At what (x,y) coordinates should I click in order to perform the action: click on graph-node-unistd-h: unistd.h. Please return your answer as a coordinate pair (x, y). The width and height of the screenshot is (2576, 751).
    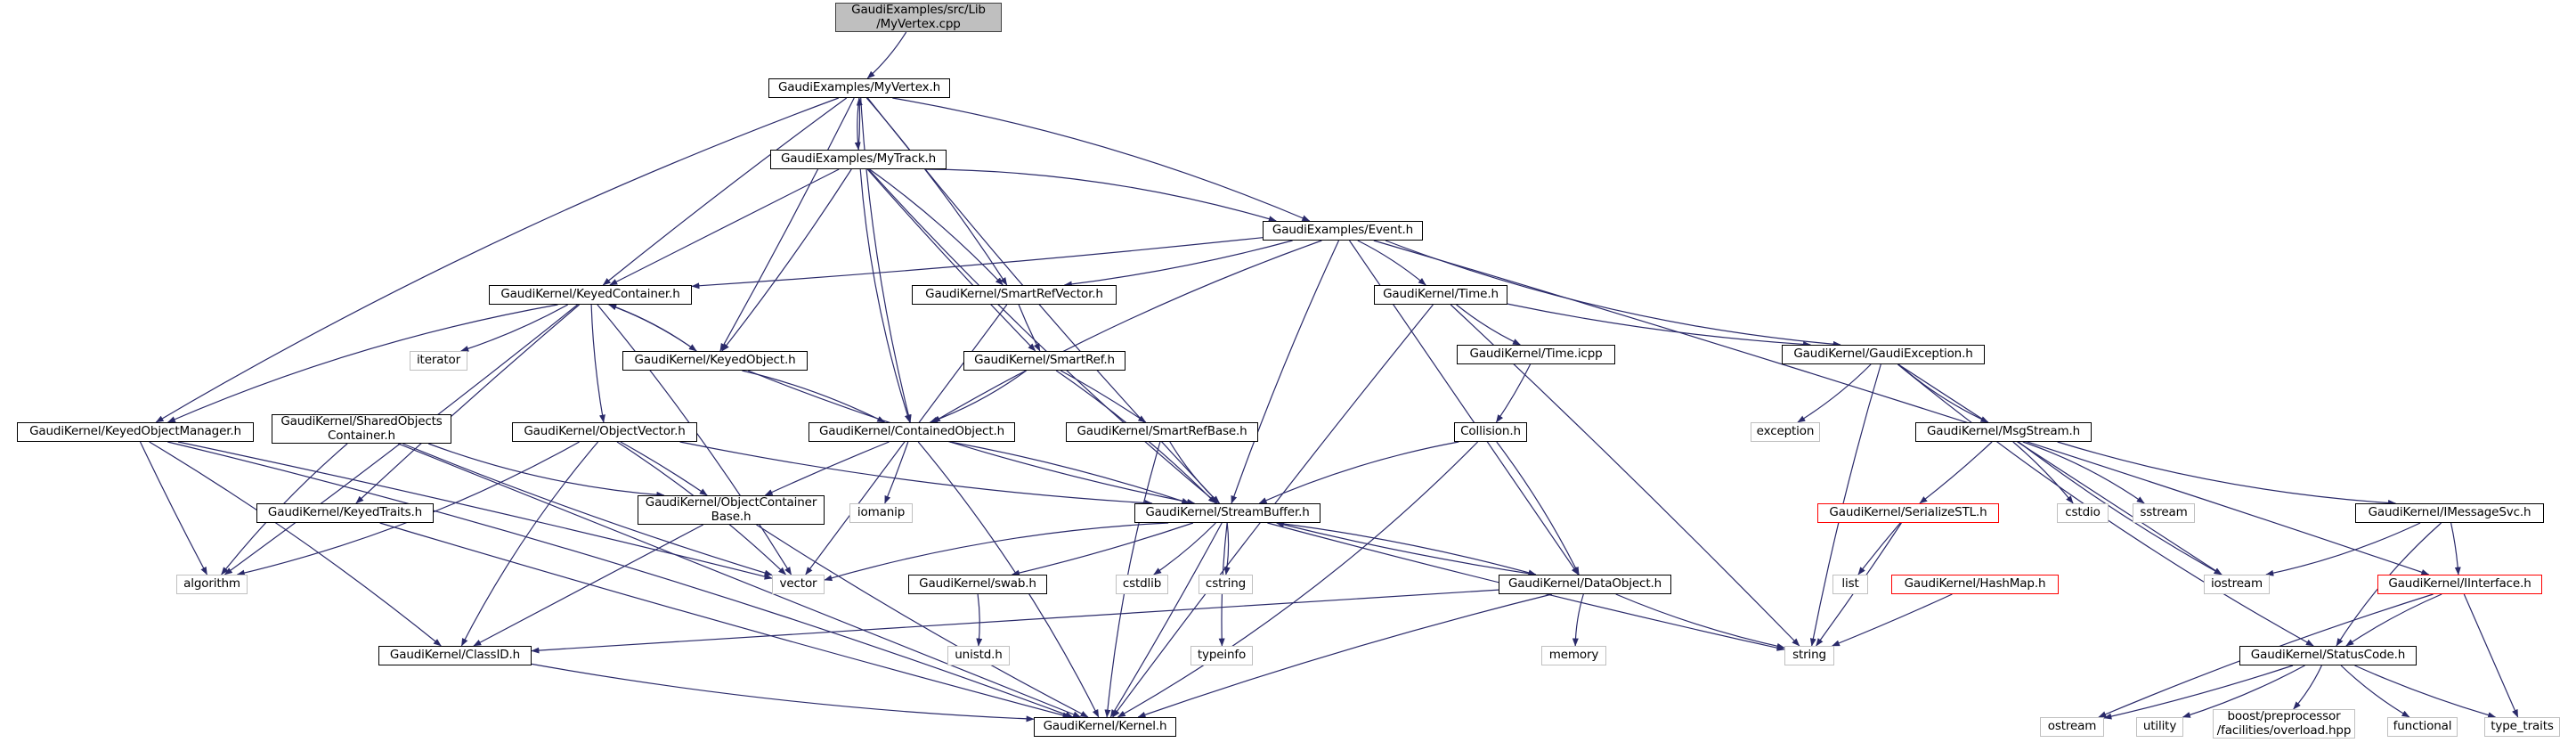
    Looking at the image, I should click on (978, 655).